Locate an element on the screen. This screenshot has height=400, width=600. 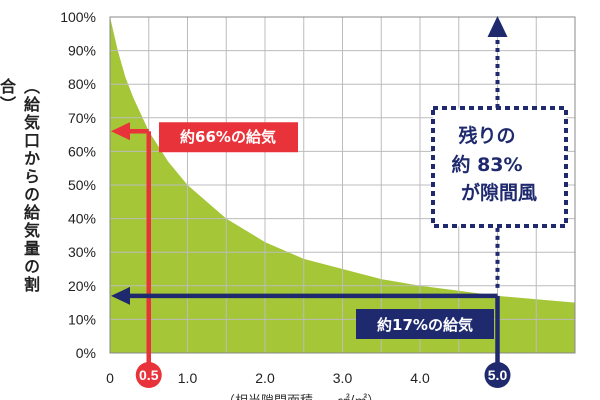
dotted-box-line-1: 残りの is located at coordinates (486, 135).